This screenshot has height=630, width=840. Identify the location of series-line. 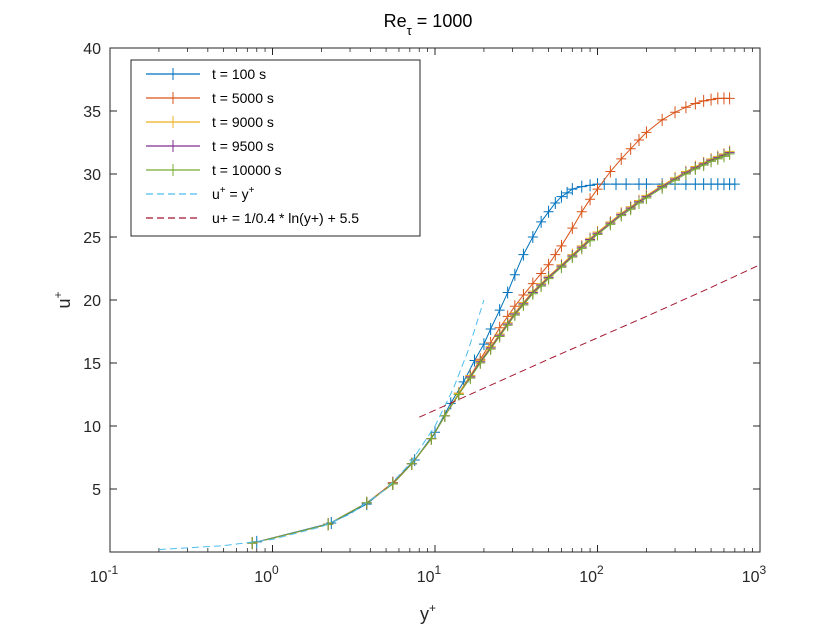
(590, 341).